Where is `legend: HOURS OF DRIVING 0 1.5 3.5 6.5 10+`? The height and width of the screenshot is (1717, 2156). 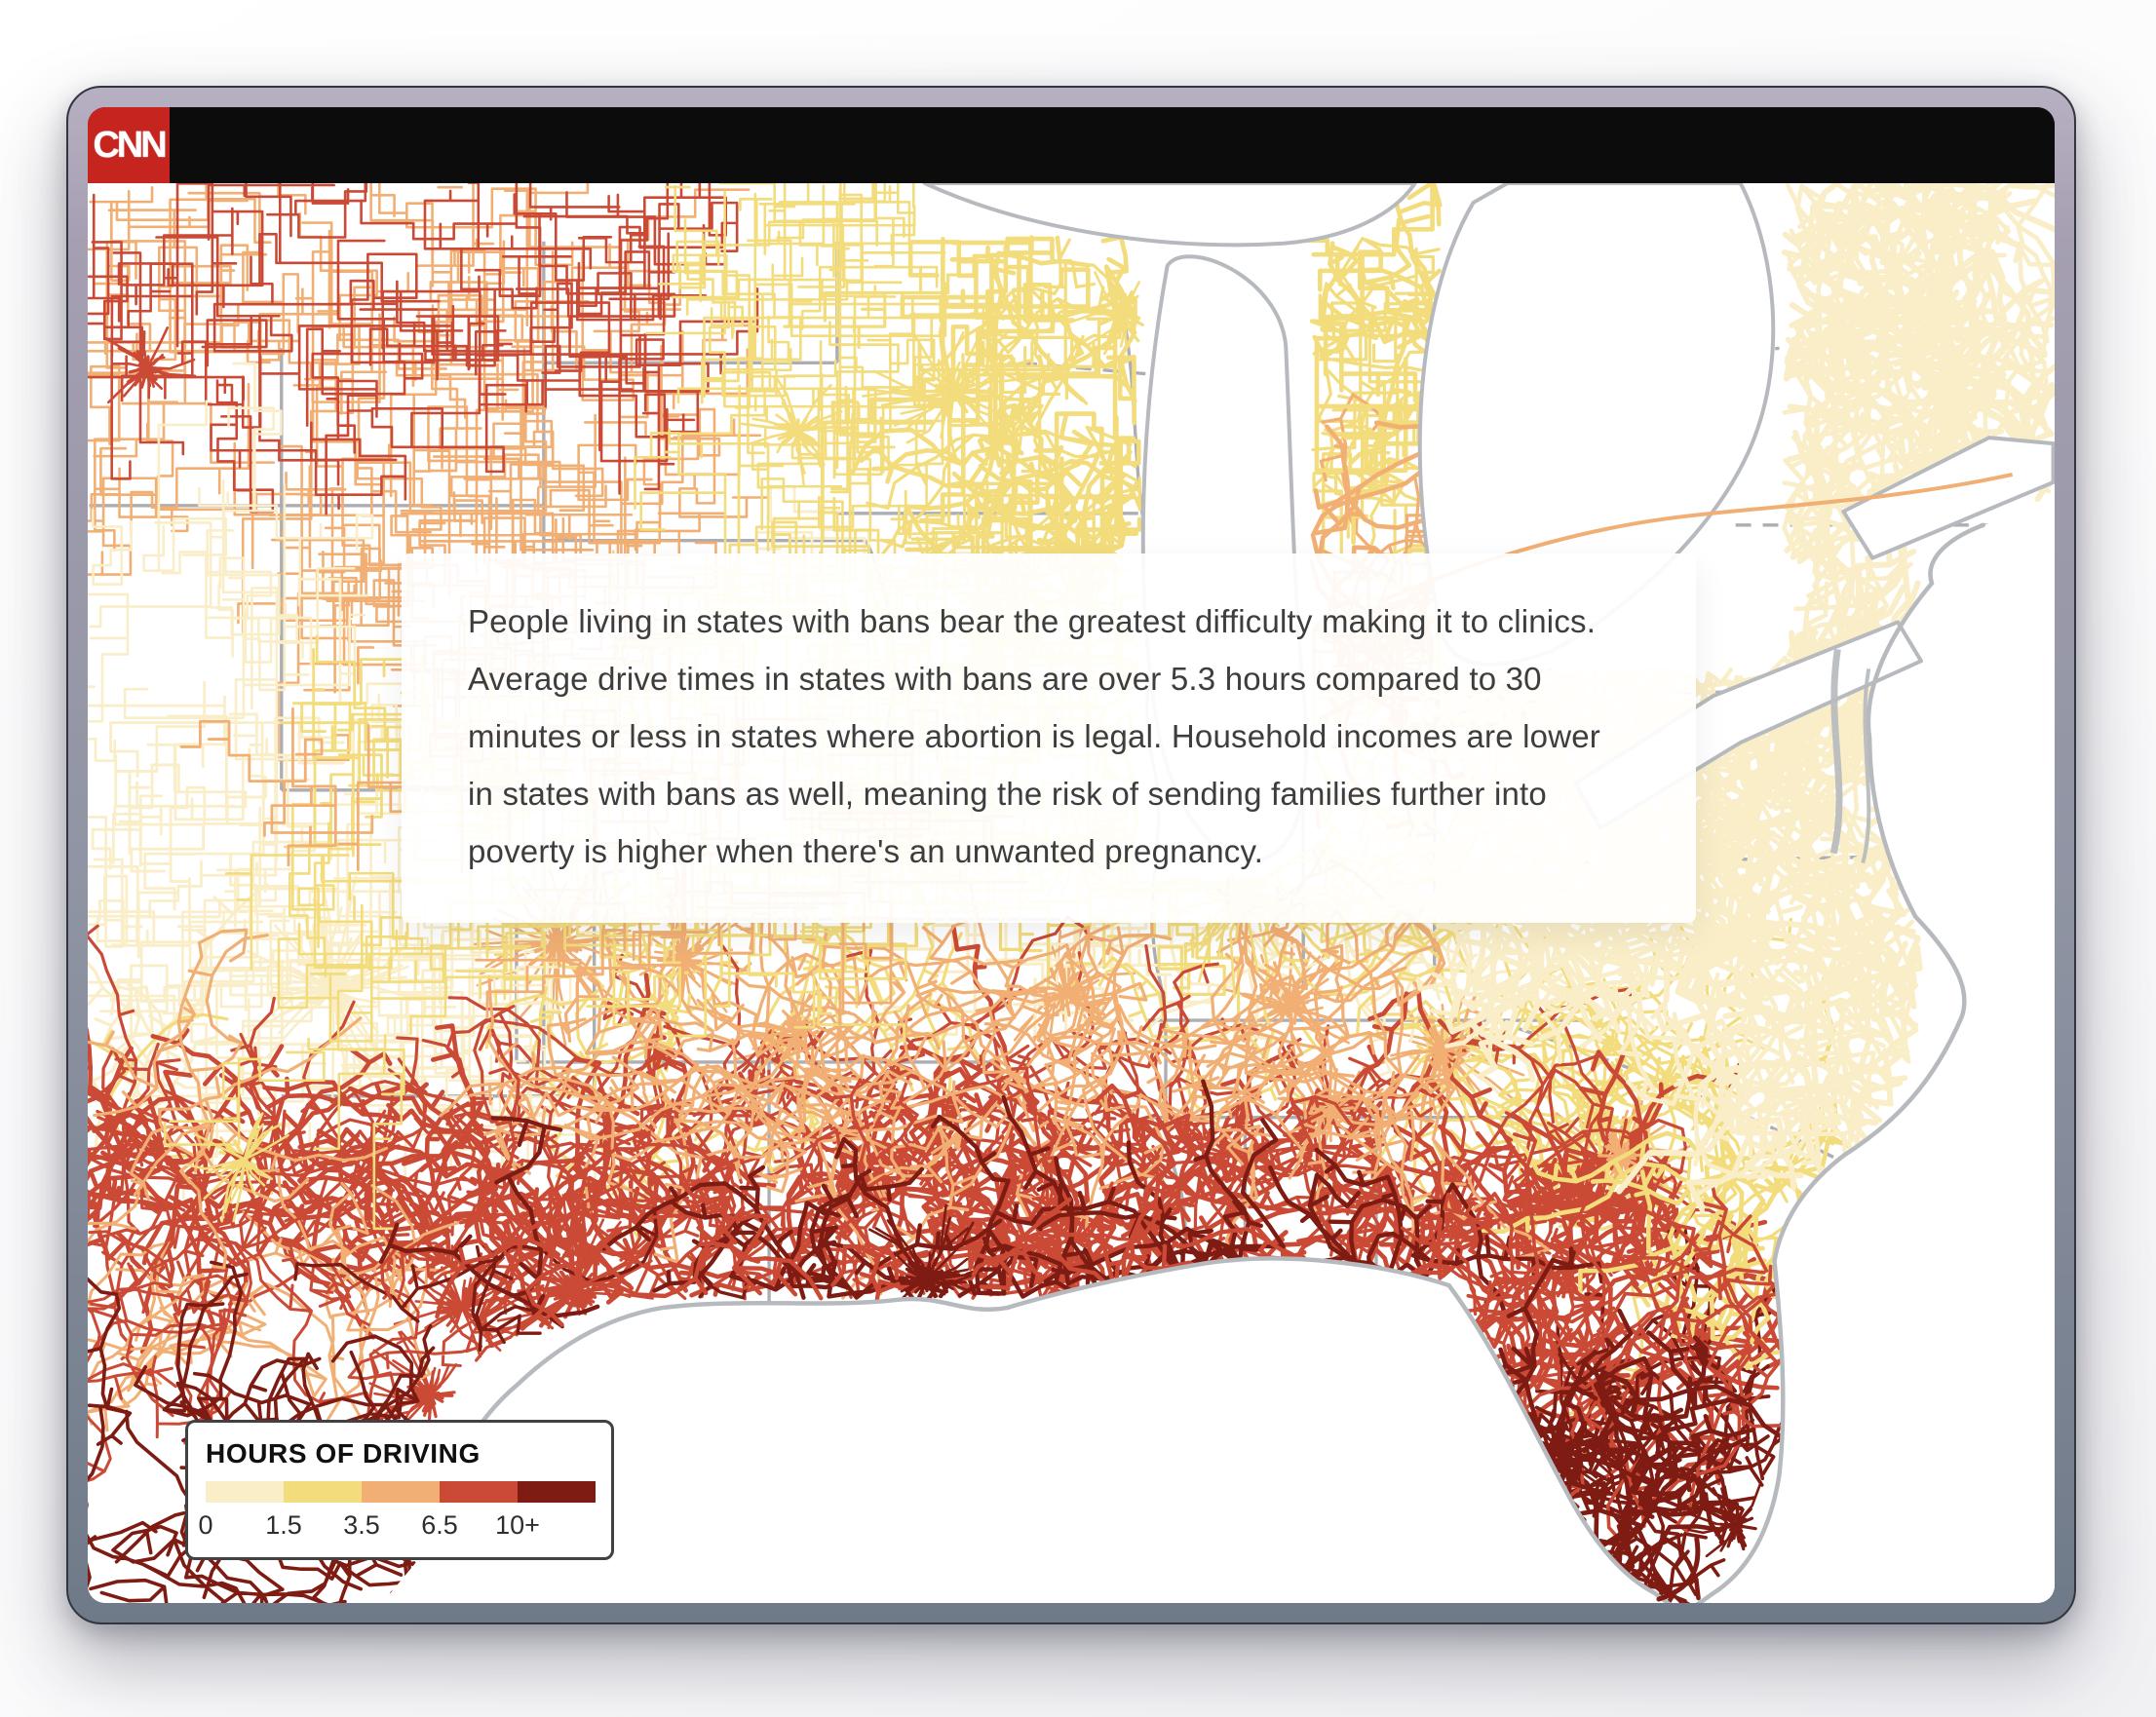 legend: HOURS OF DRIVING 0 1.5 3.5 6.5 10+ is located at coordinates (399, 1490).